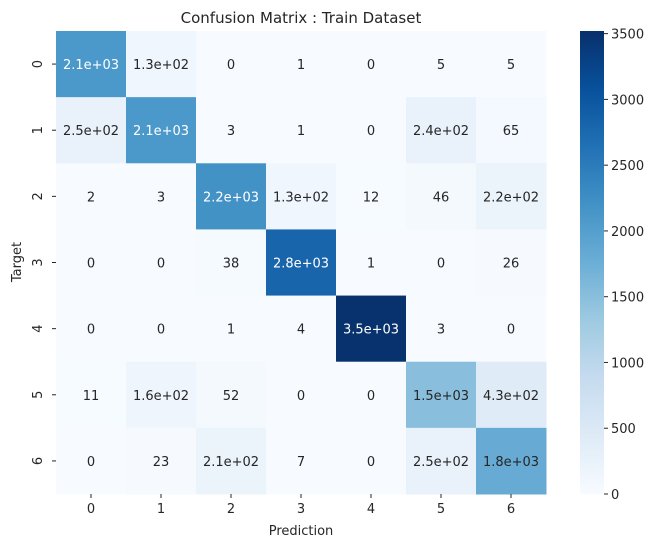  I want to click on y-axis-ticks: 0 1 2 3 4 5 6, so click(43, 262).